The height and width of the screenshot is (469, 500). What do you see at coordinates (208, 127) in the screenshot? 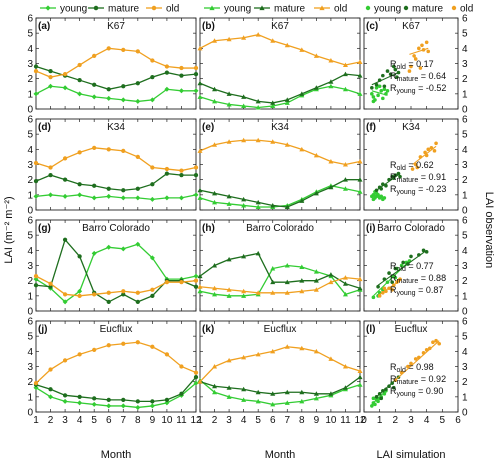
I see `panel-label: (e)` at bounding box center [208, 127].